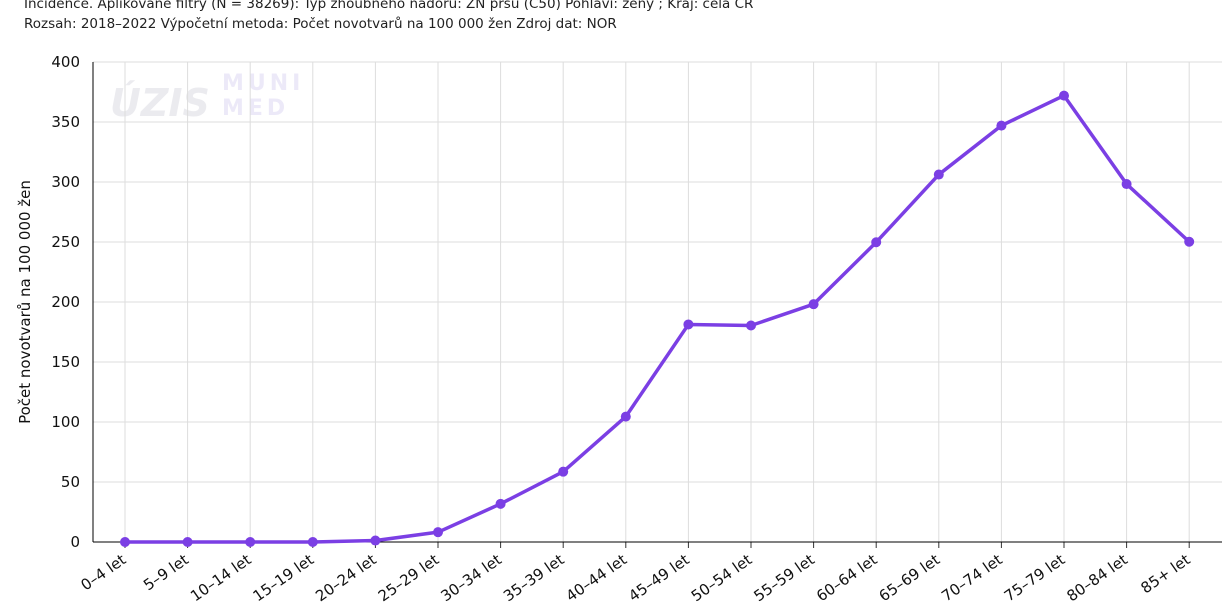 The image size is (1228, 614). What do you see at coordinates (263, 83) in the screenshot?
I see `watermark-muni: MUNI` at bounding box center [263, 83].